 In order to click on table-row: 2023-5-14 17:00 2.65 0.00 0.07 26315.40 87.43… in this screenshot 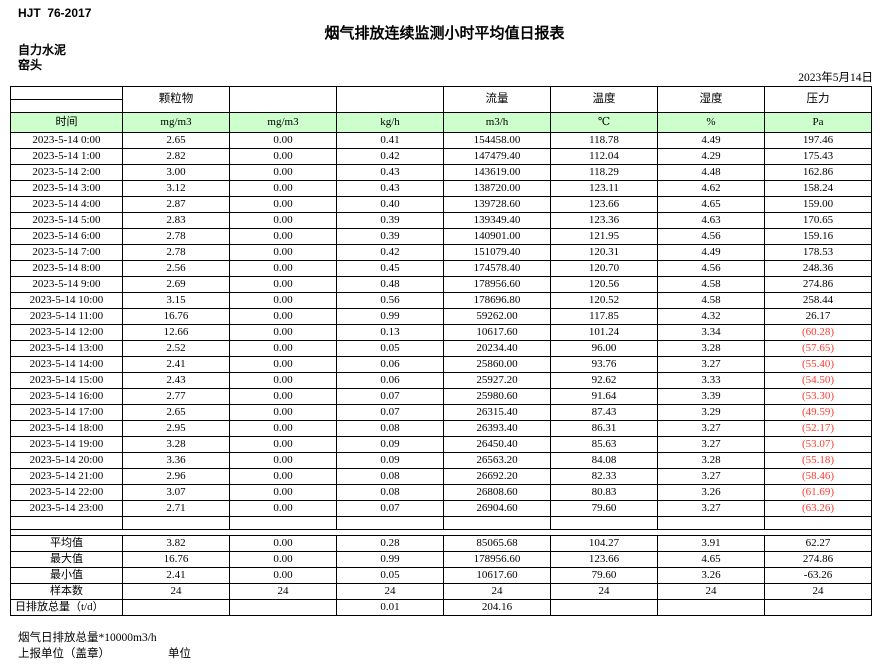, I will do `click(441, 412)`.